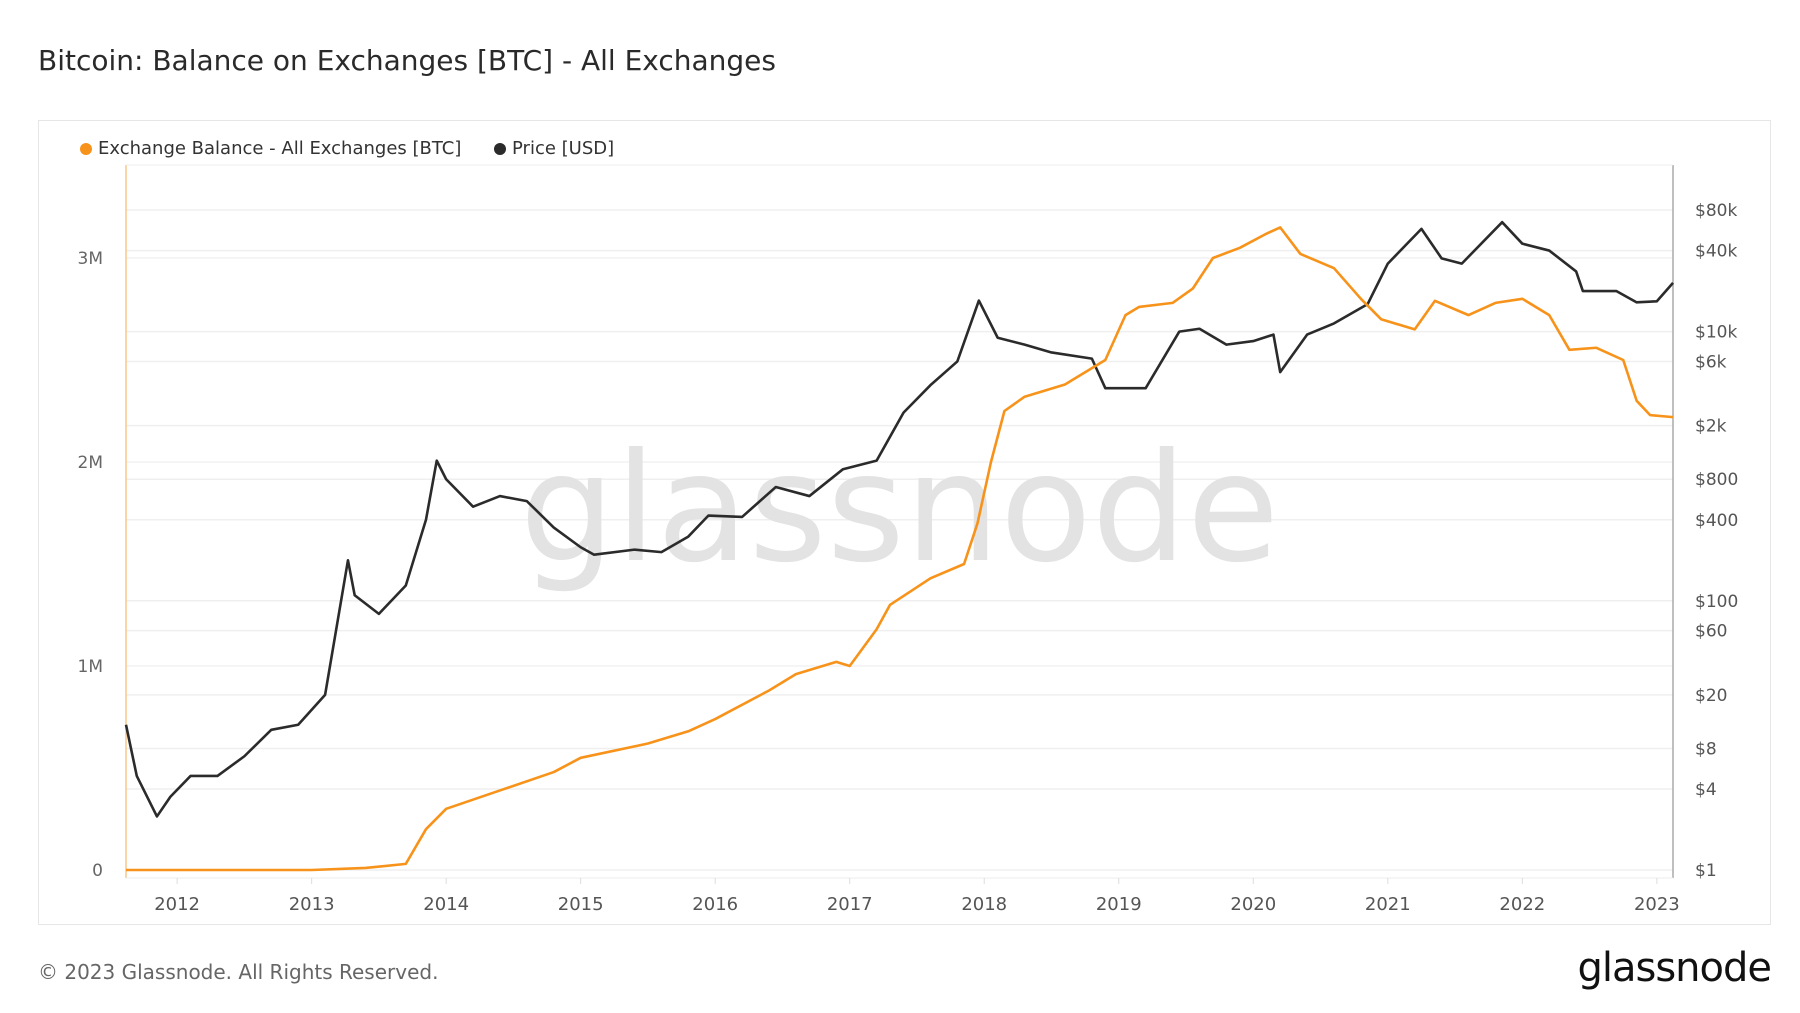  What do you see at coordinates (1706, 749) in the screenshot?
I see `y-right-tick-label: $8` at bounding box center [1706, 749].